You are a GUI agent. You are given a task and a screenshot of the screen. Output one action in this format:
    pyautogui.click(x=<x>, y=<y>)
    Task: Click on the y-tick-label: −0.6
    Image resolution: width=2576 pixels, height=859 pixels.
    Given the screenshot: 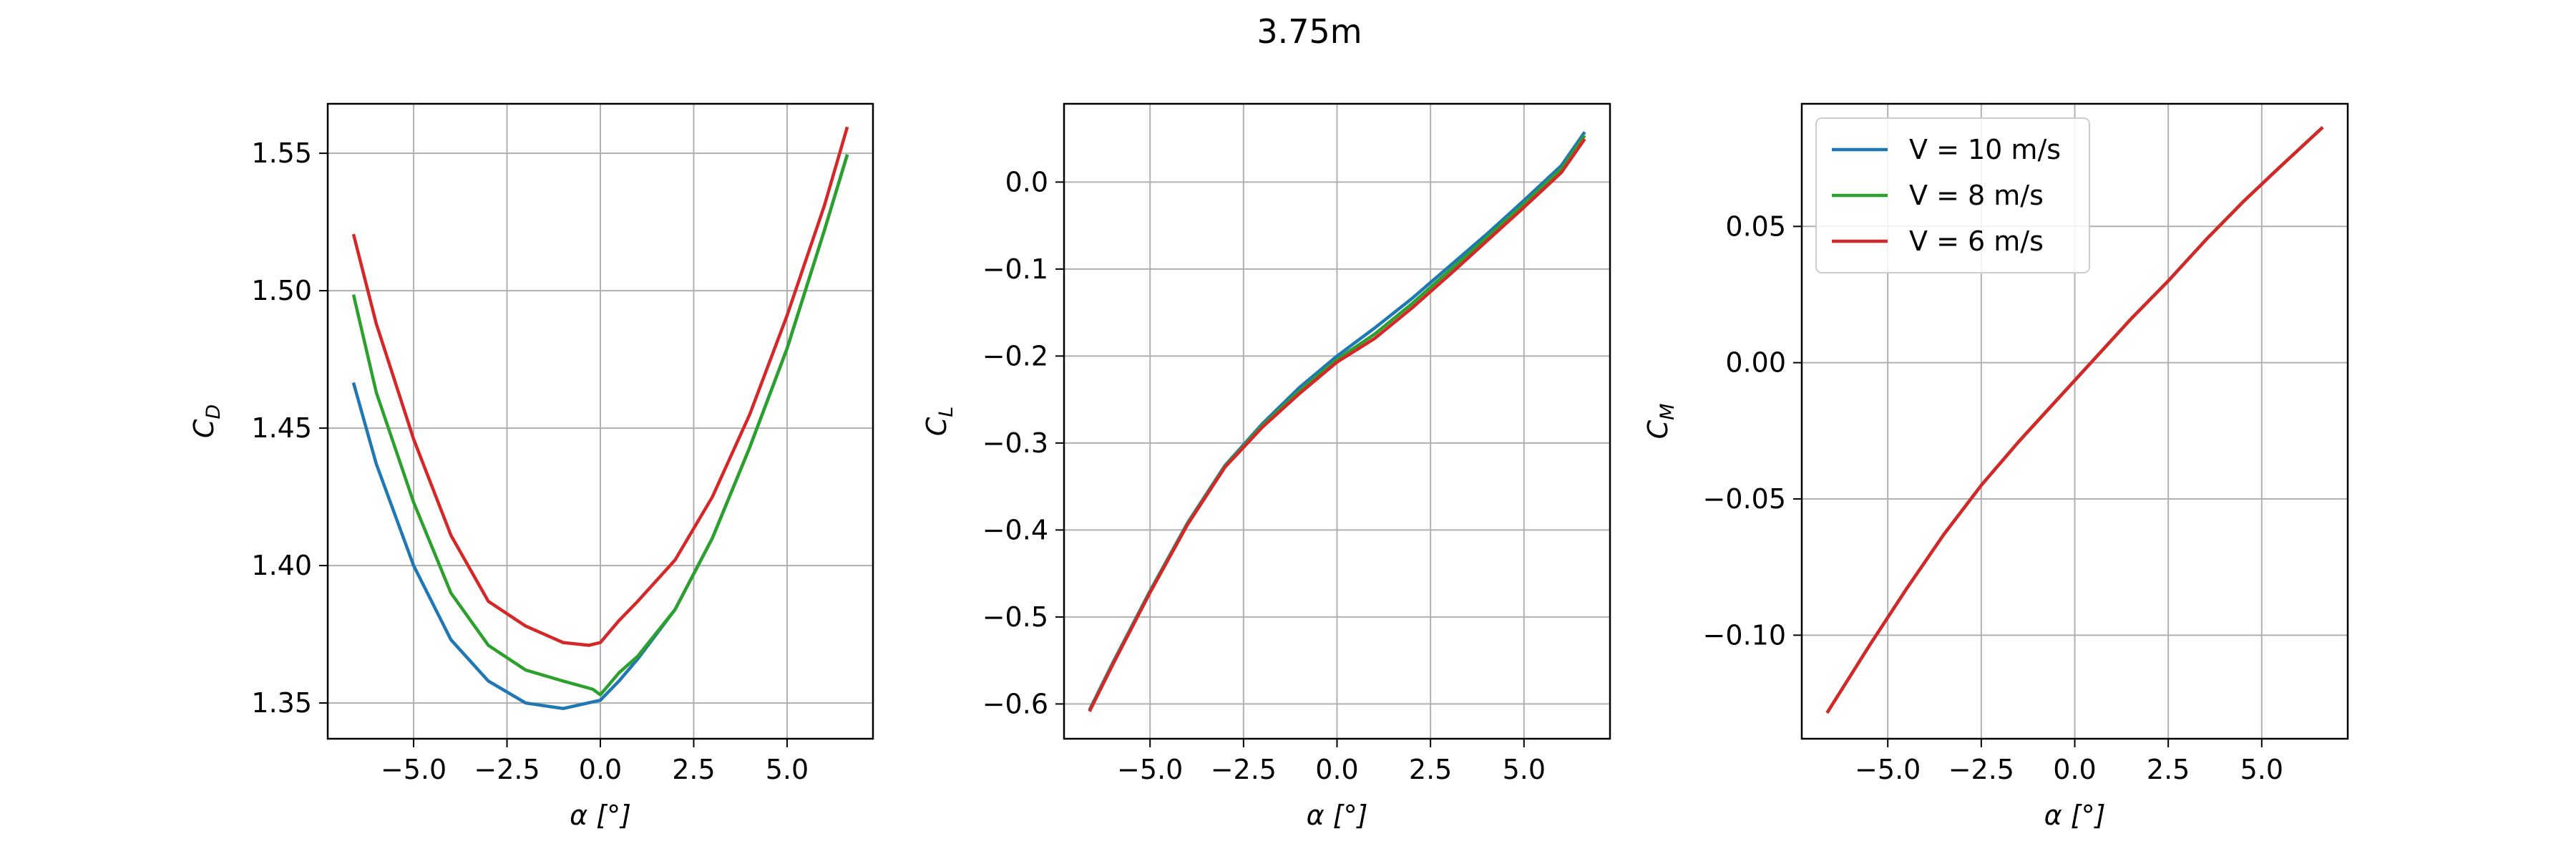 What is the action you would take?
    pyautogui.click(x=1015, y=703)
    